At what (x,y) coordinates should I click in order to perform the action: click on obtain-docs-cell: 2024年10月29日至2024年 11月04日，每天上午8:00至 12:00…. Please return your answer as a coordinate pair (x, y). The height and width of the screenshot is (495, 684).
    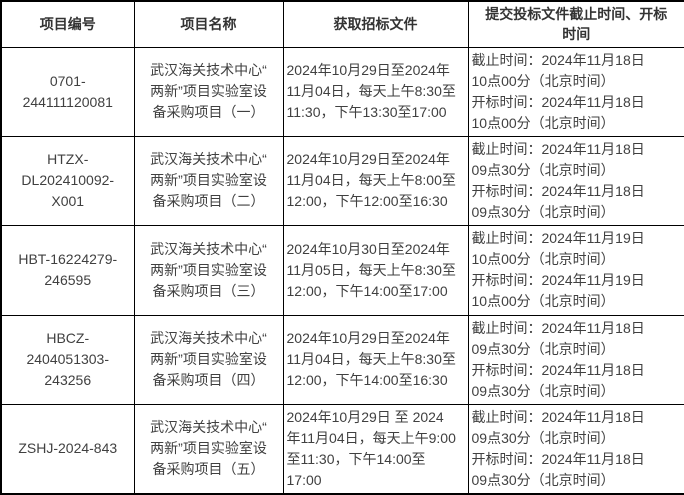
    Looking at the image, I should click on (375, 180).